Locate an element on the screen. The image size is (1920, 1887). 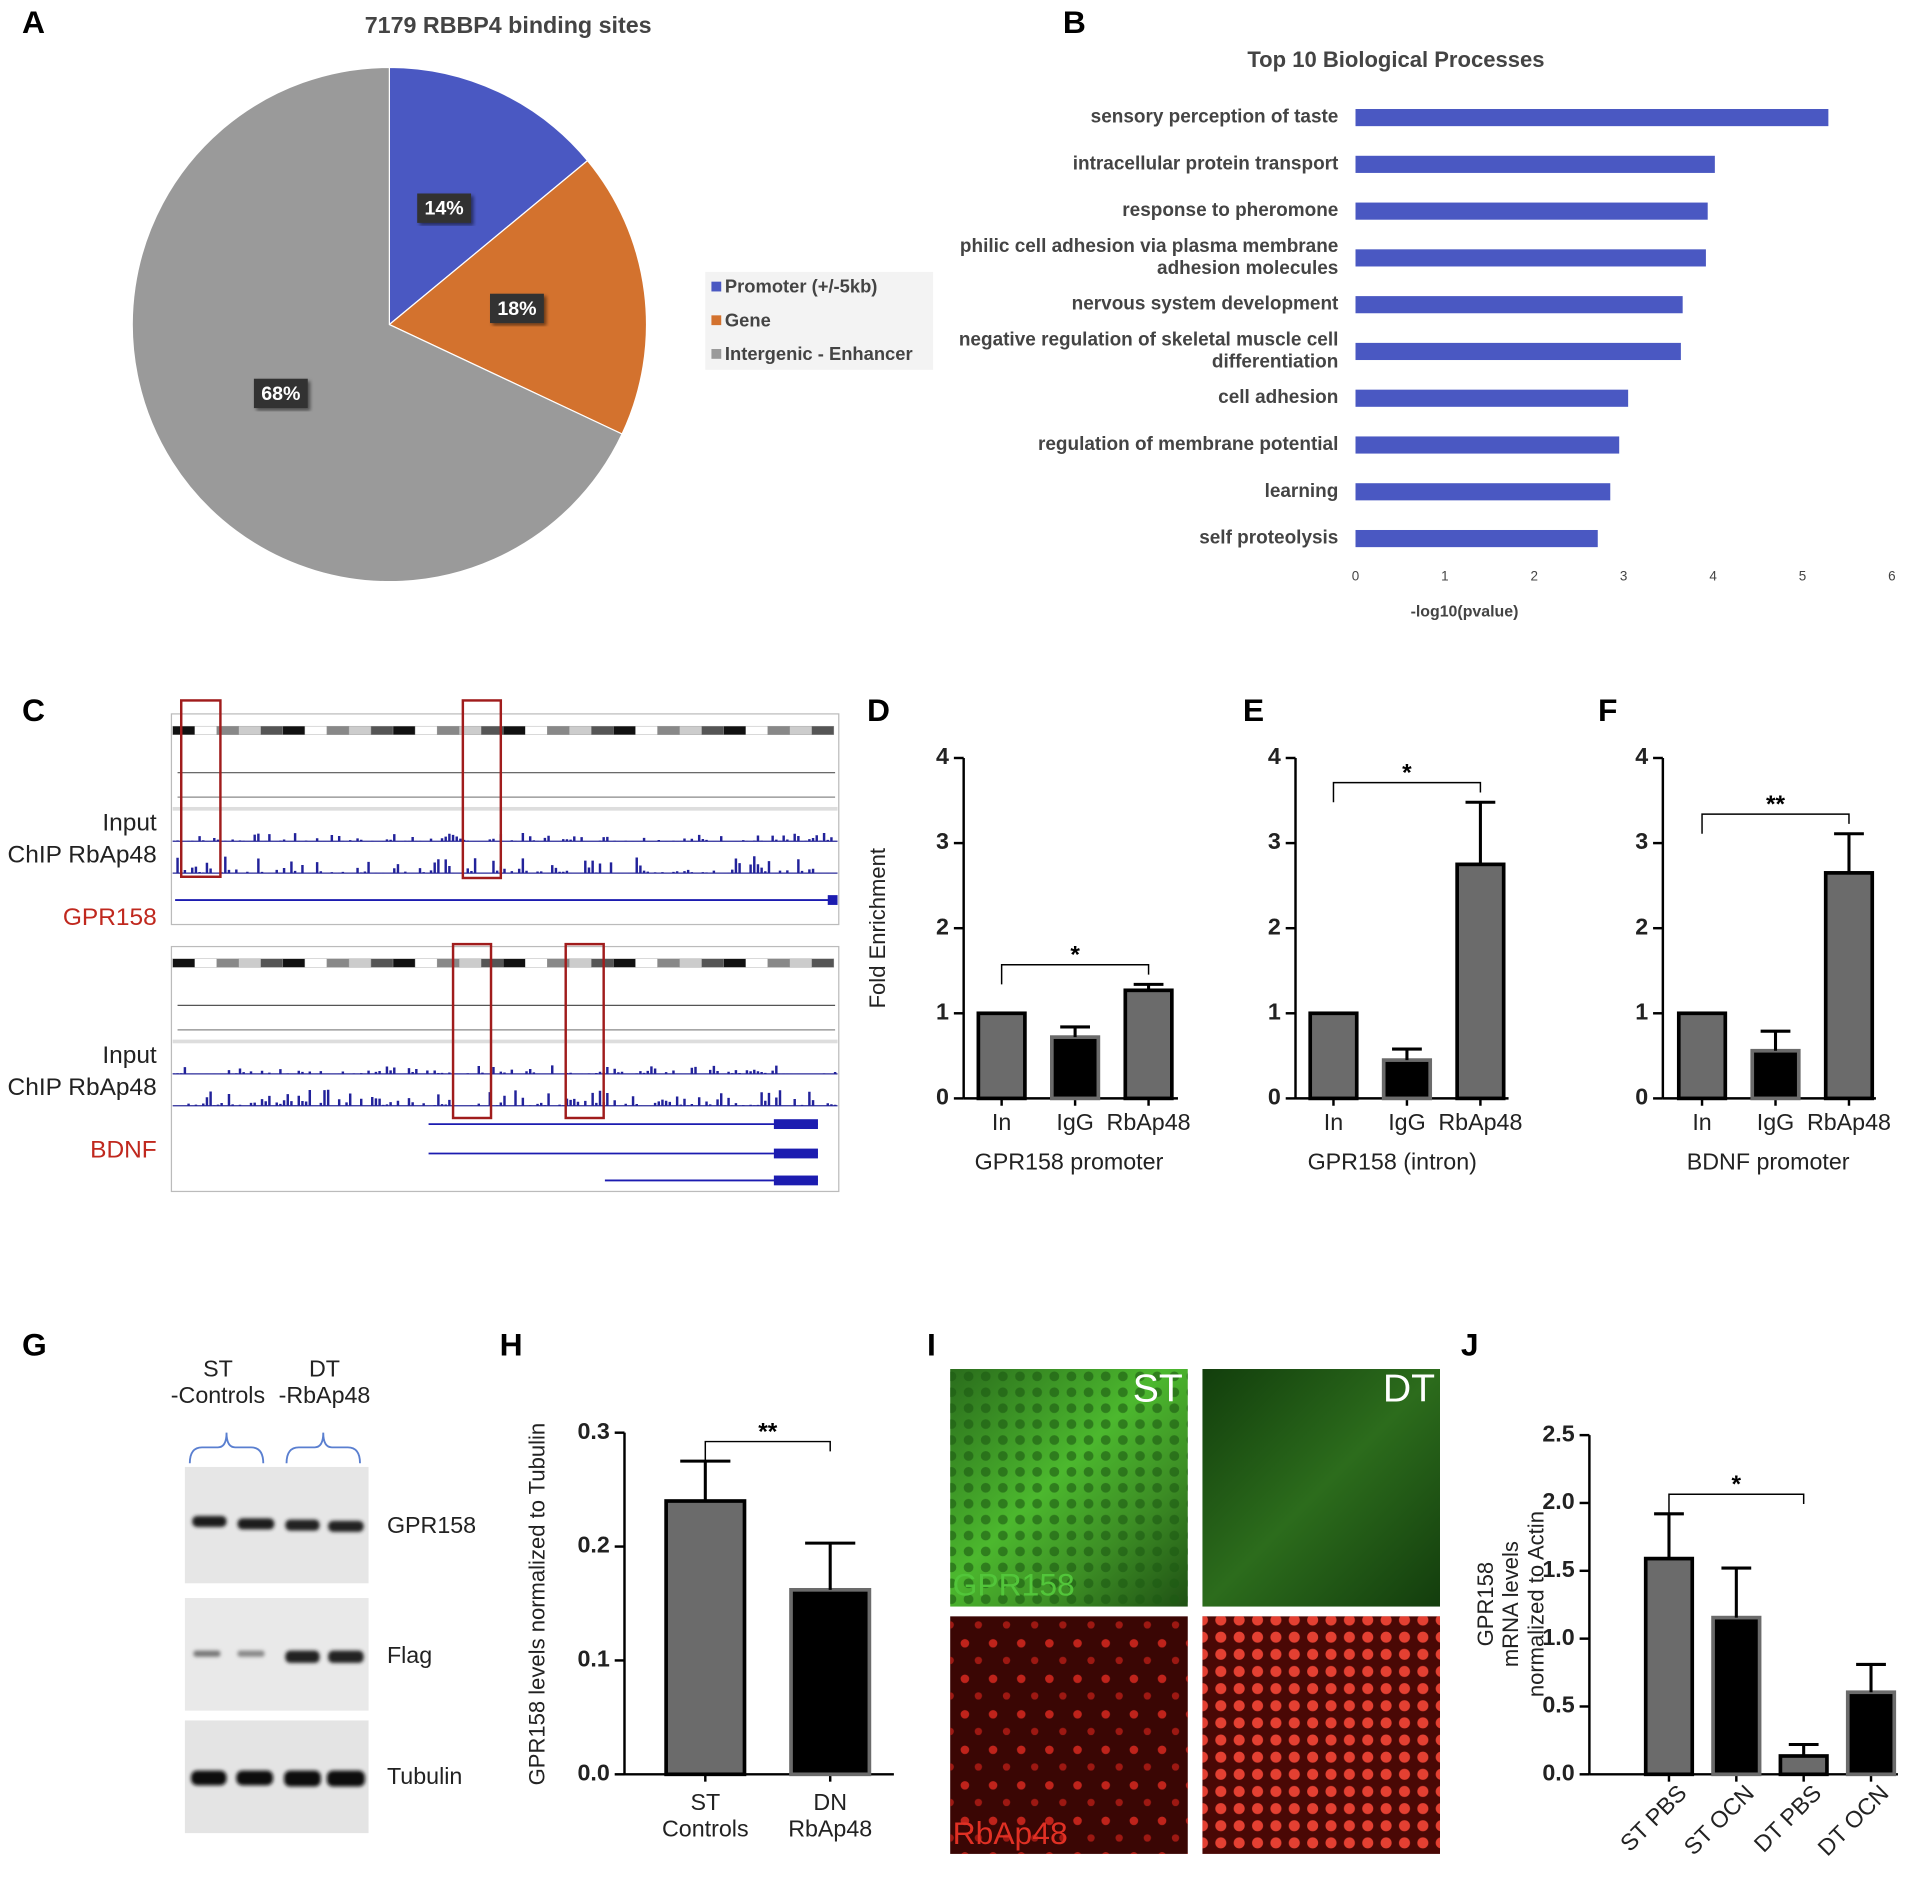
value-label-box is located at coordinates (280, 393).